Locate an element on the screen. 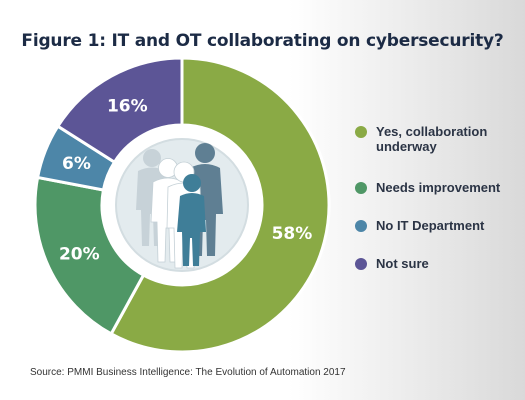  legend-item-needs-improvement: Needs improvement is located at coordinates (435, 187).